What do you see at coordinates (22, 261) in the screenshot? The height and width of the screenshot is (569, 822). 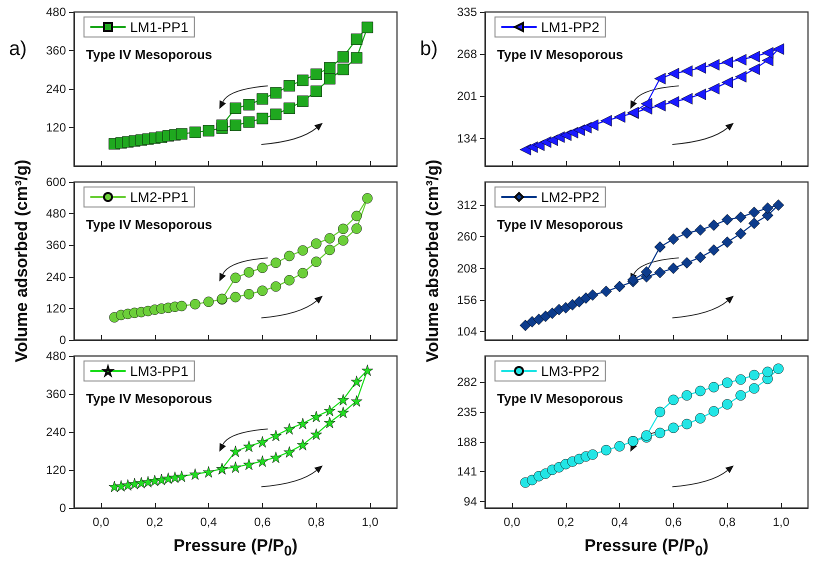 I see `y-axis-title: Volume adsorbed (cm³/g)` at bounding box center [22, 261].